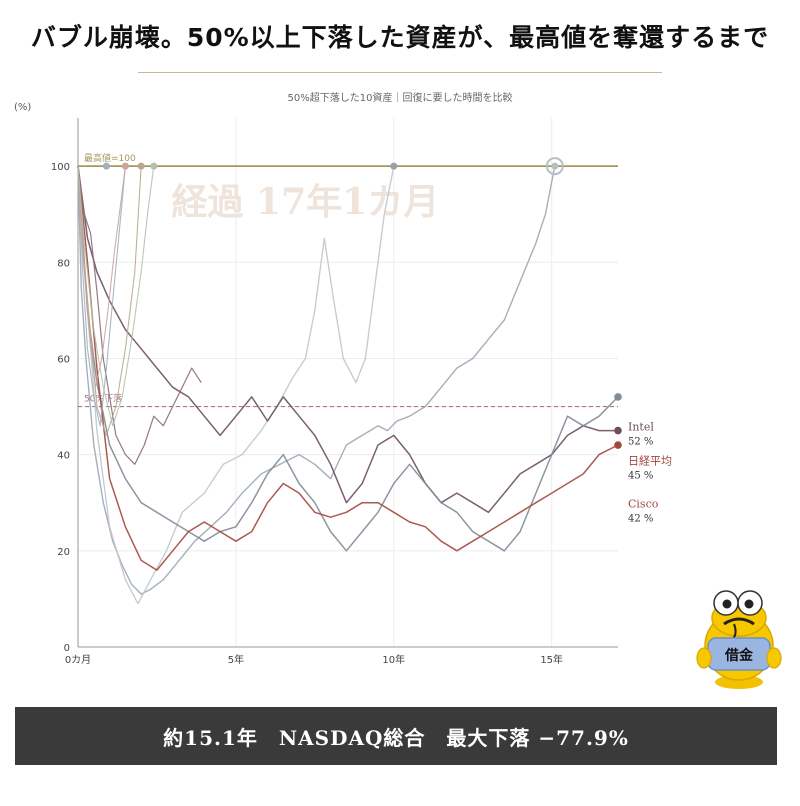  Describe the element at coordinates (650, 460) in the screenshot. I see `end-label-name: 日経平均` at that location.